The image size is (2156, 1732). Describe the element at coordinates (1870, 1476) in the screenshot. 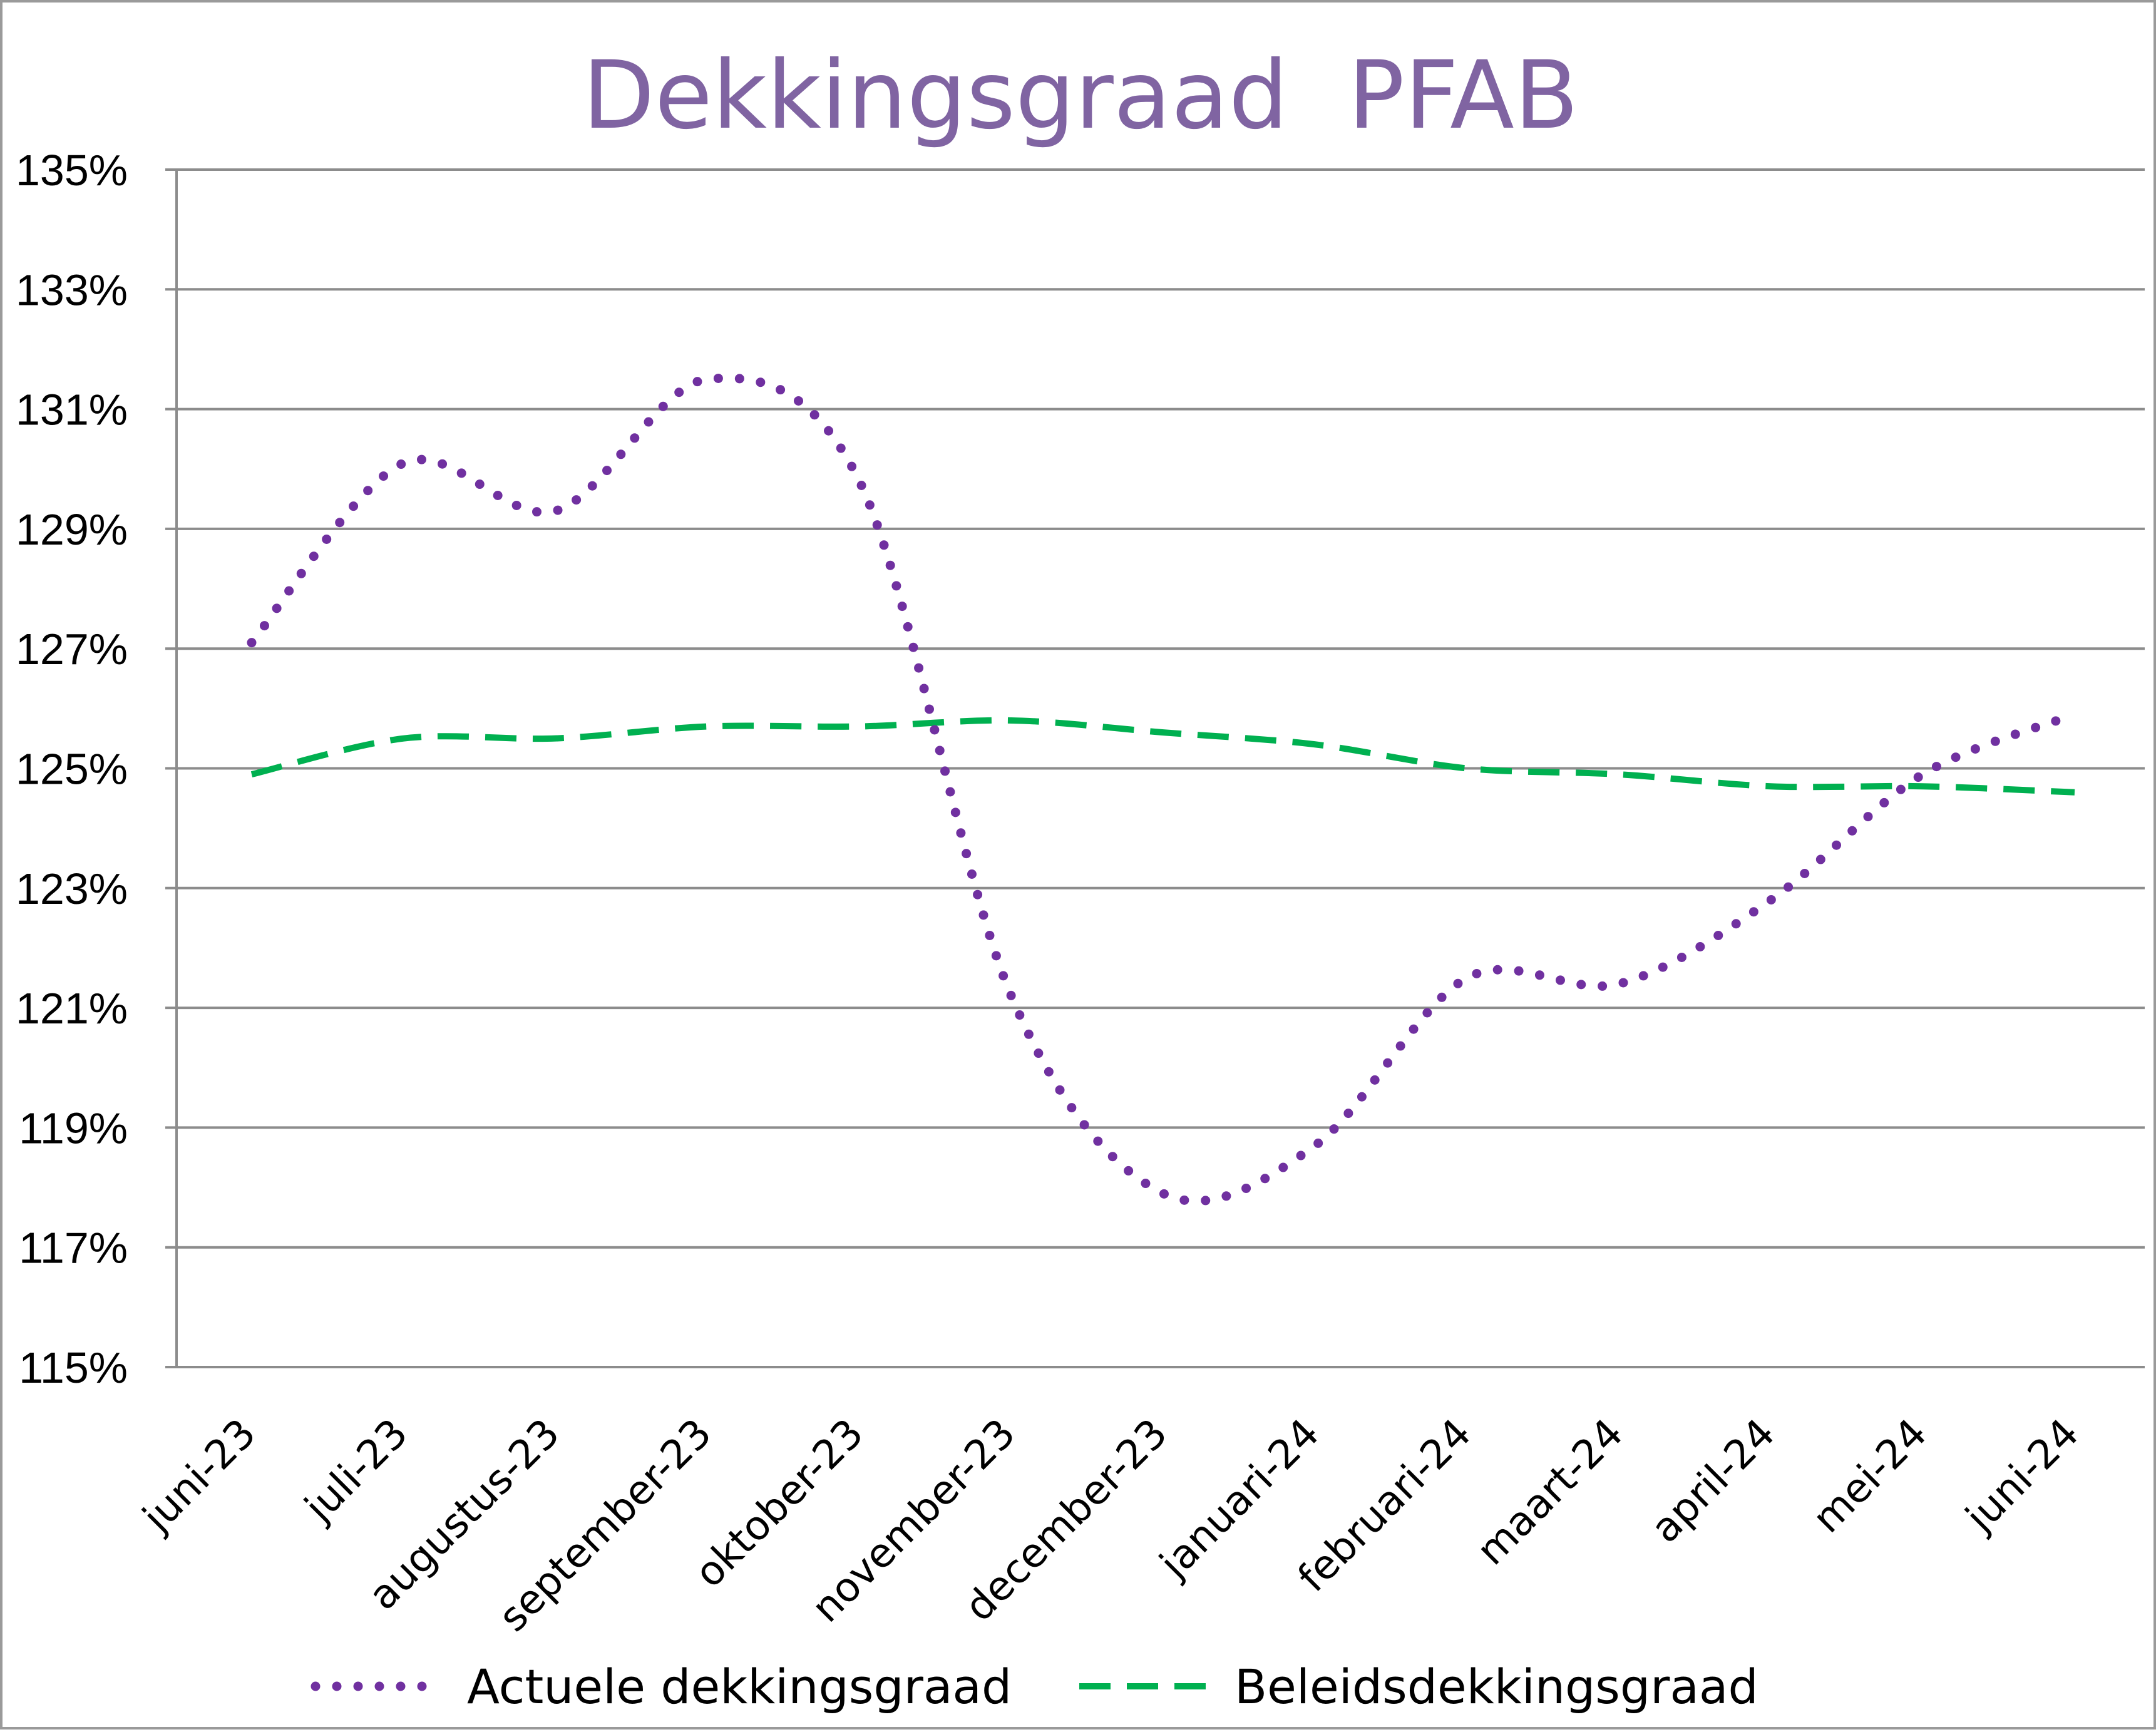

I see `x-tick-label: mei-24` at that location.